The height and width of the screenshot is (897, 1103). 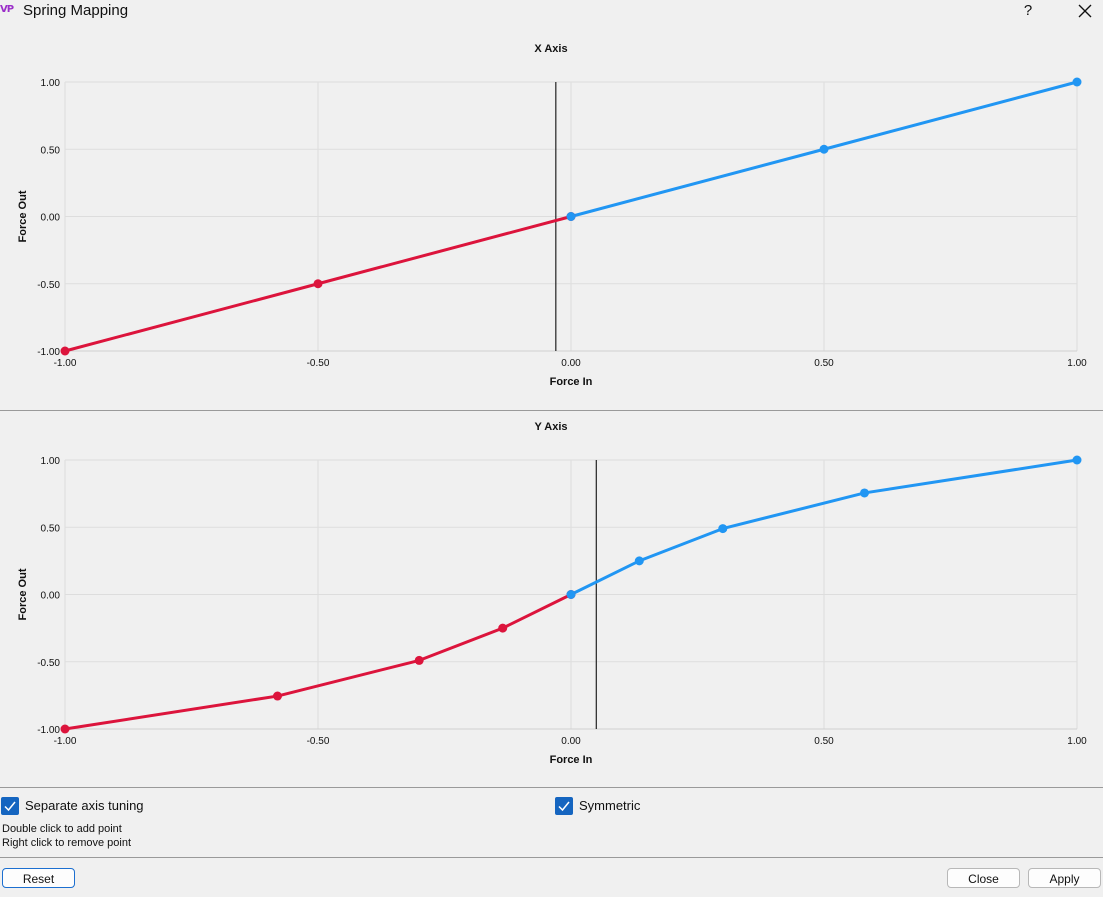 What do you see at coordinates (76, 10) in the screenshot?
I see `window-title: Spring Mapping` at bounding box center [76, 10].